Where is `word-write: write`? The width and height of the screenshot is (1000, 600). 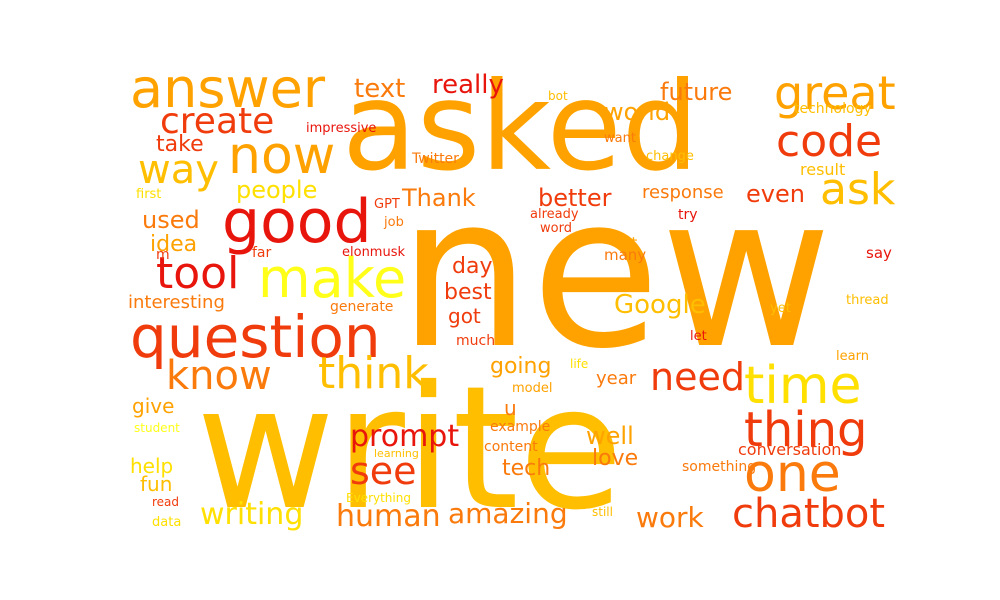
word-write: write is located at coordinates (410, 449).